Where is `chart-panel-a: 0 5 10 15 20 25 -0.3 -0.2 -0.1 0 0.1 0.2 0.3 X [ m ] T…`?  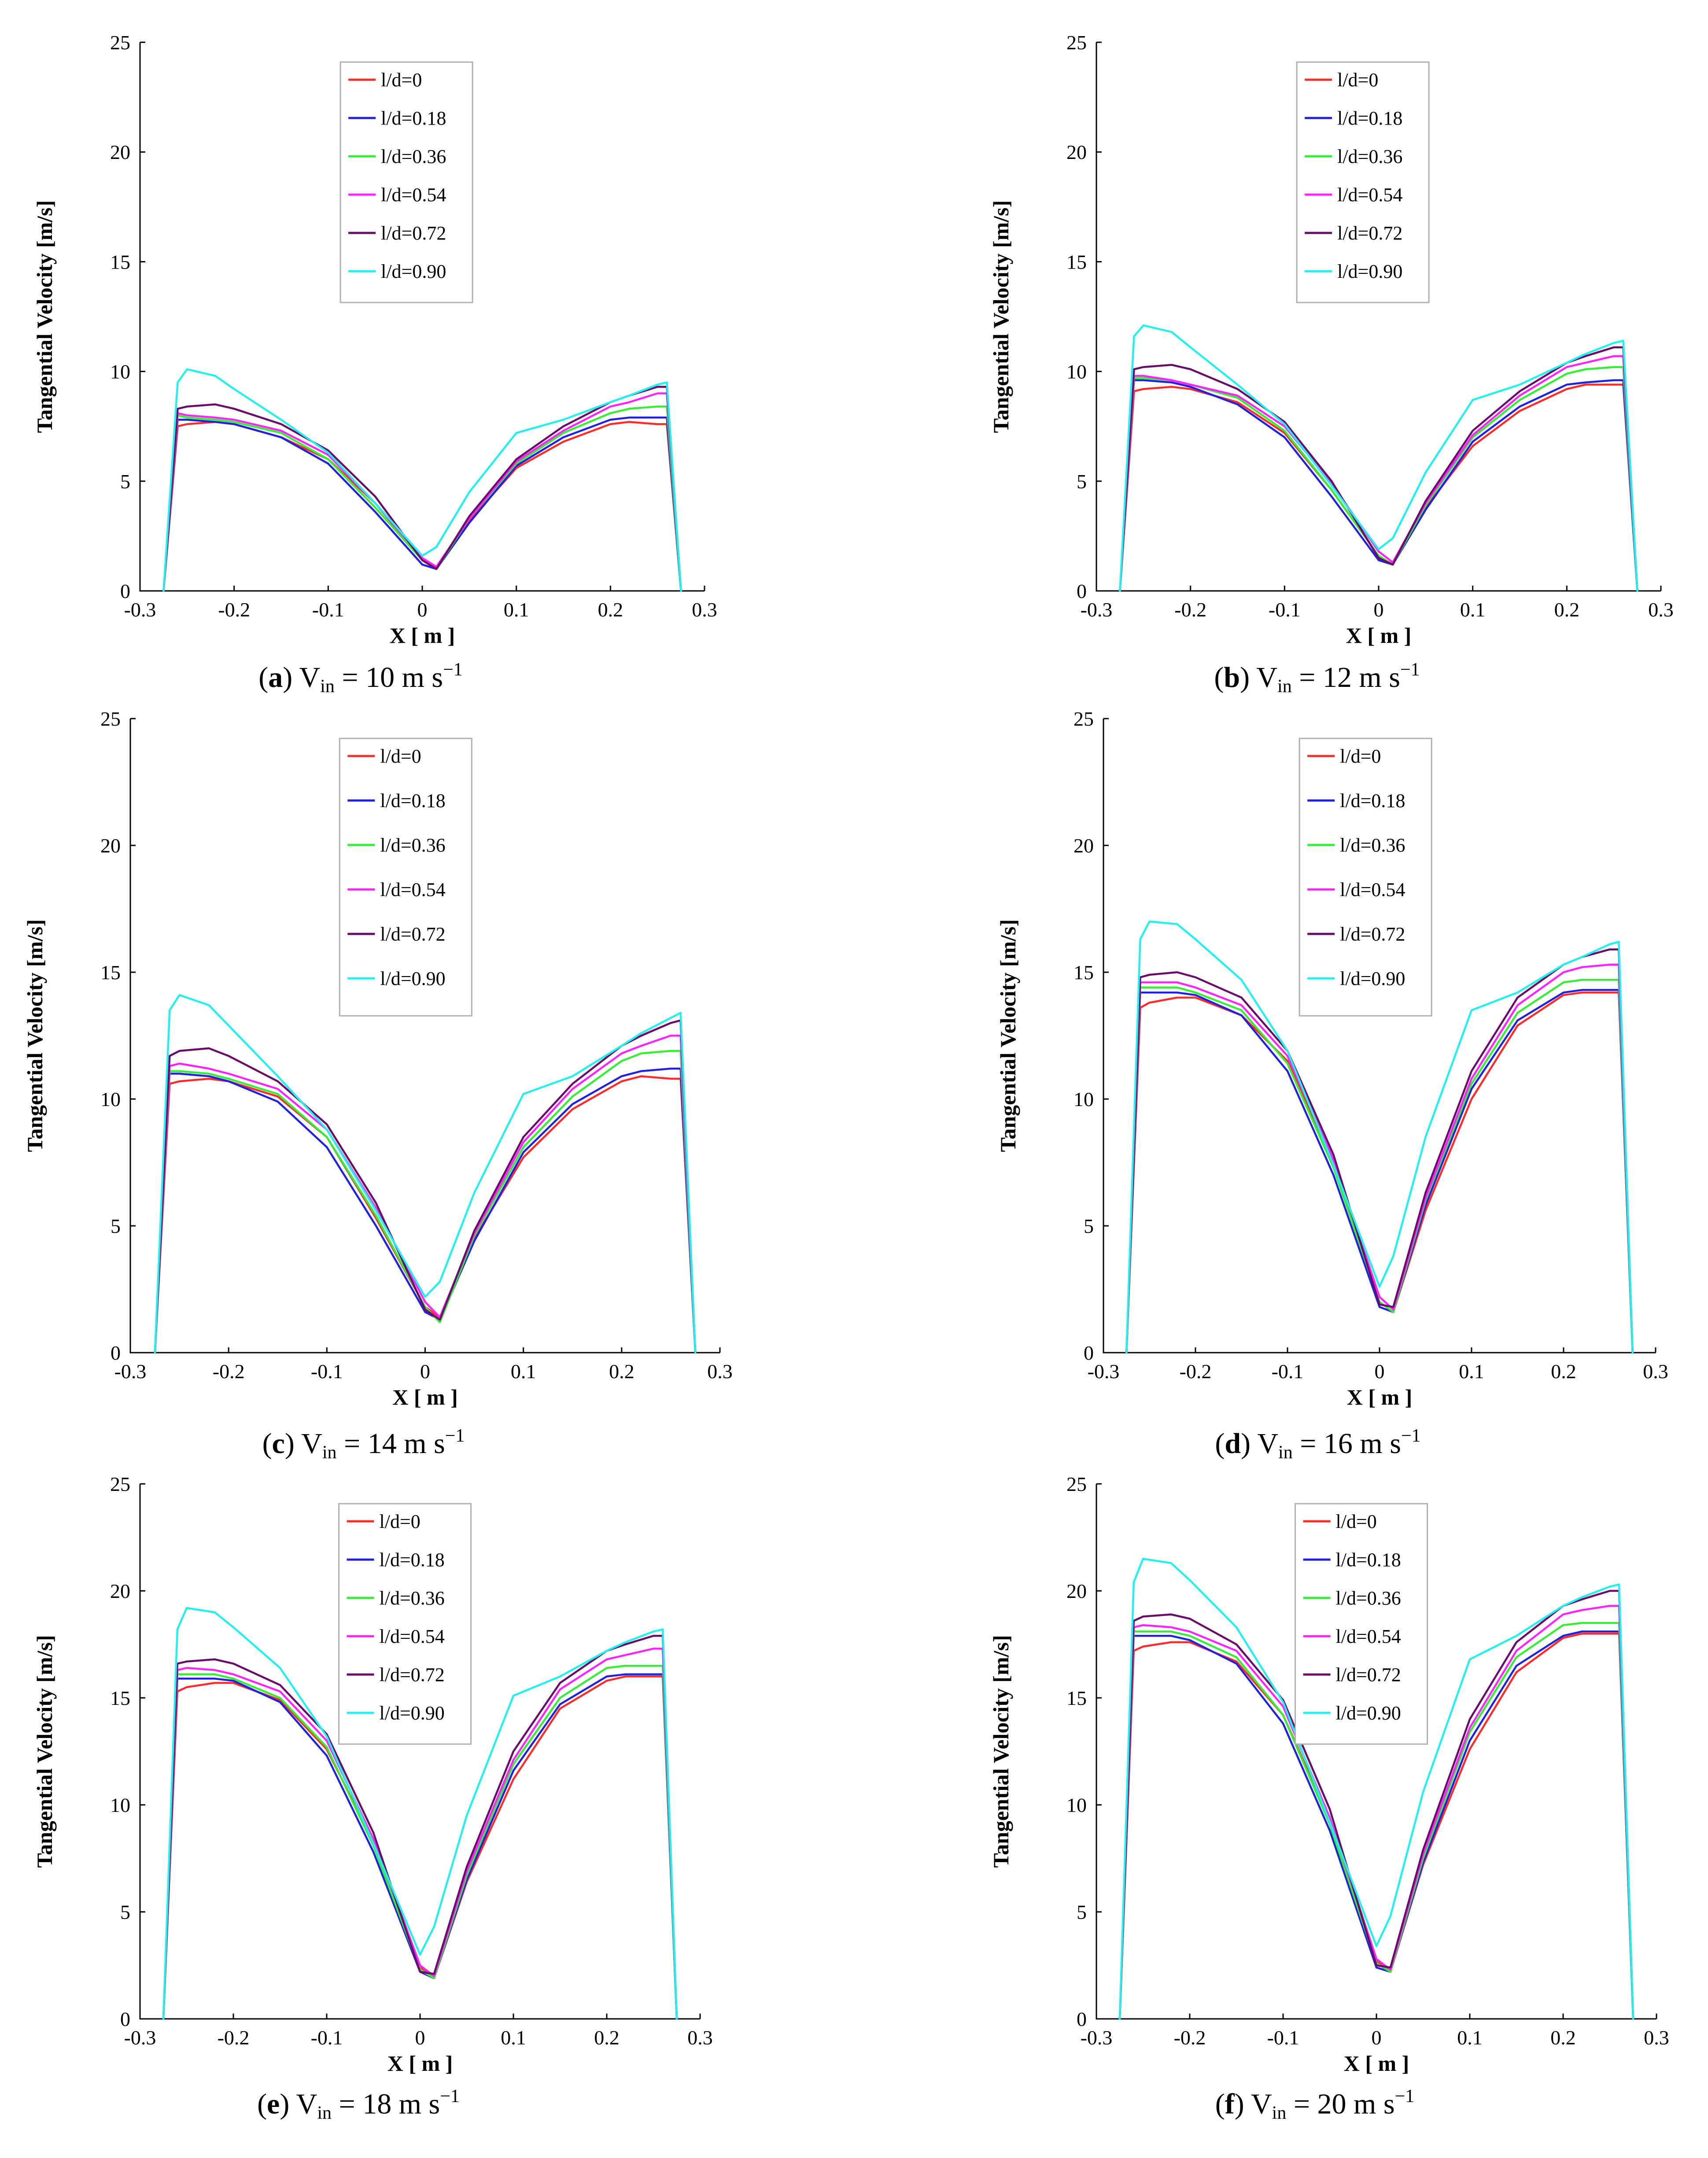
chart-panel-a: 0 5 10 15 20 25 -0.3 -0.2 -0.1 0 0.1 0.2 0.3 X [ m ] T… is located at coordinates (374, 364).